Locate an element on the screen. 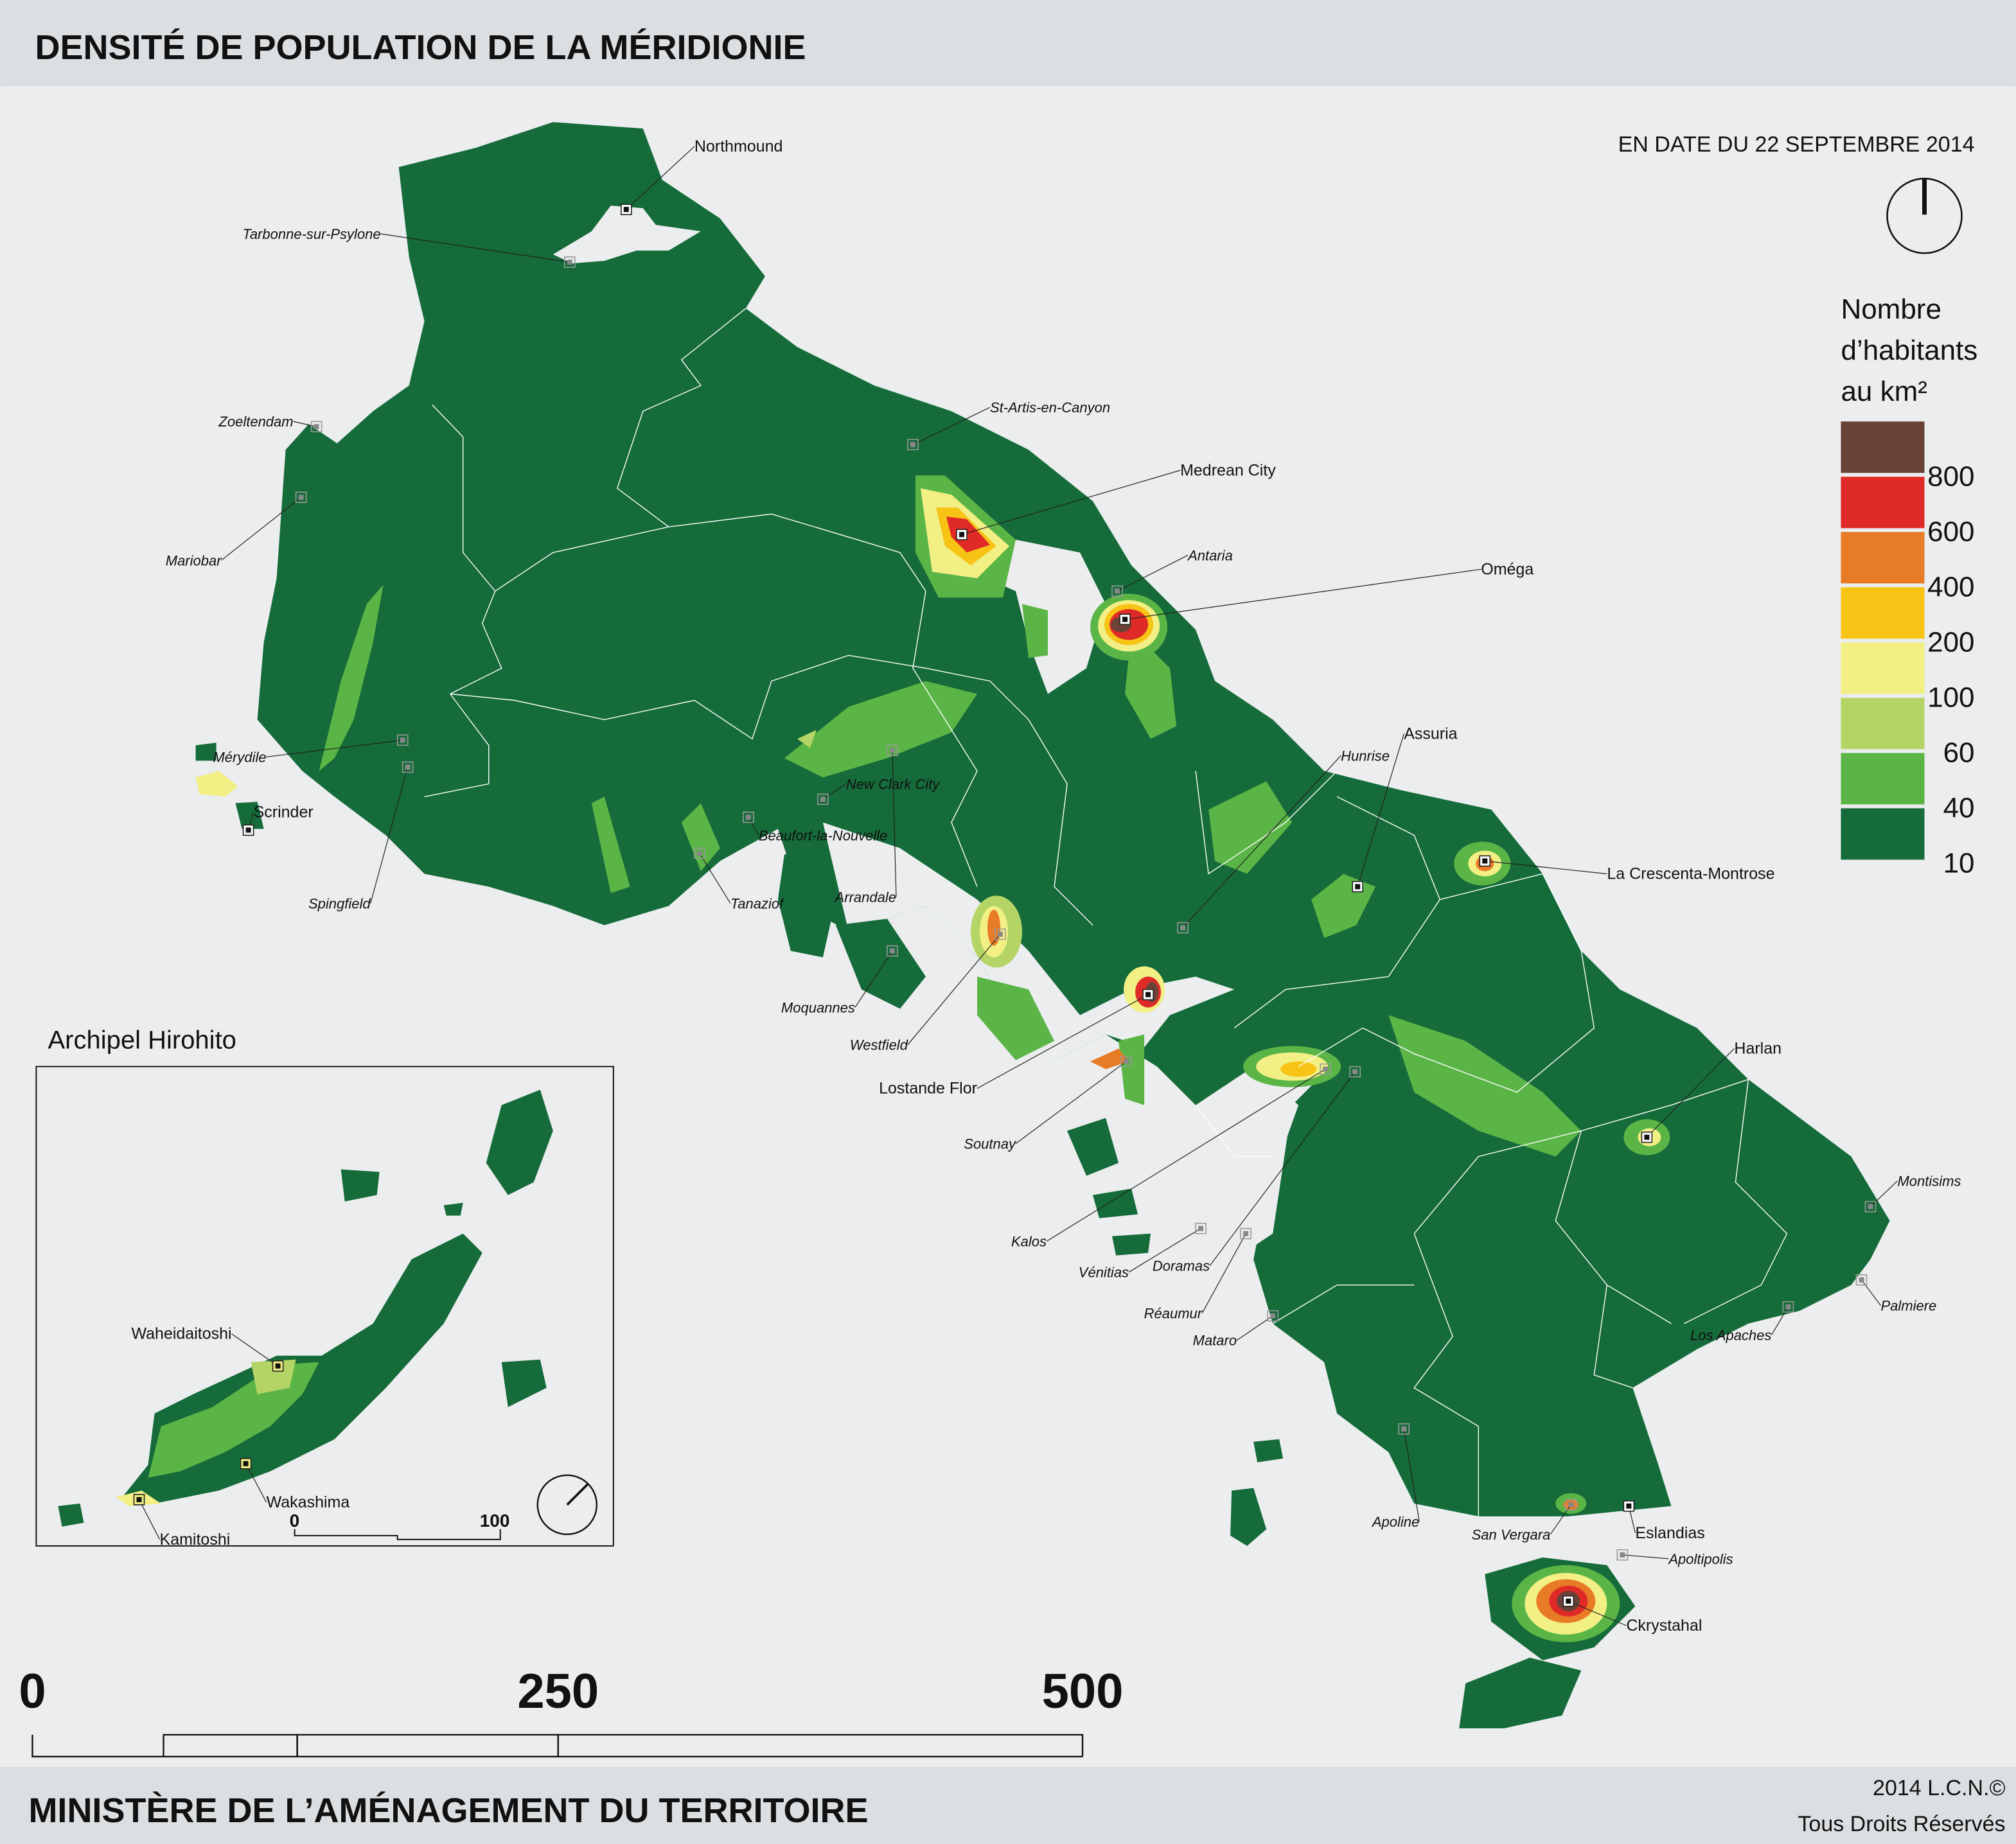 The image size is (2016, 1844). city-label: Apoline is located at coordinates (1395, 1522).